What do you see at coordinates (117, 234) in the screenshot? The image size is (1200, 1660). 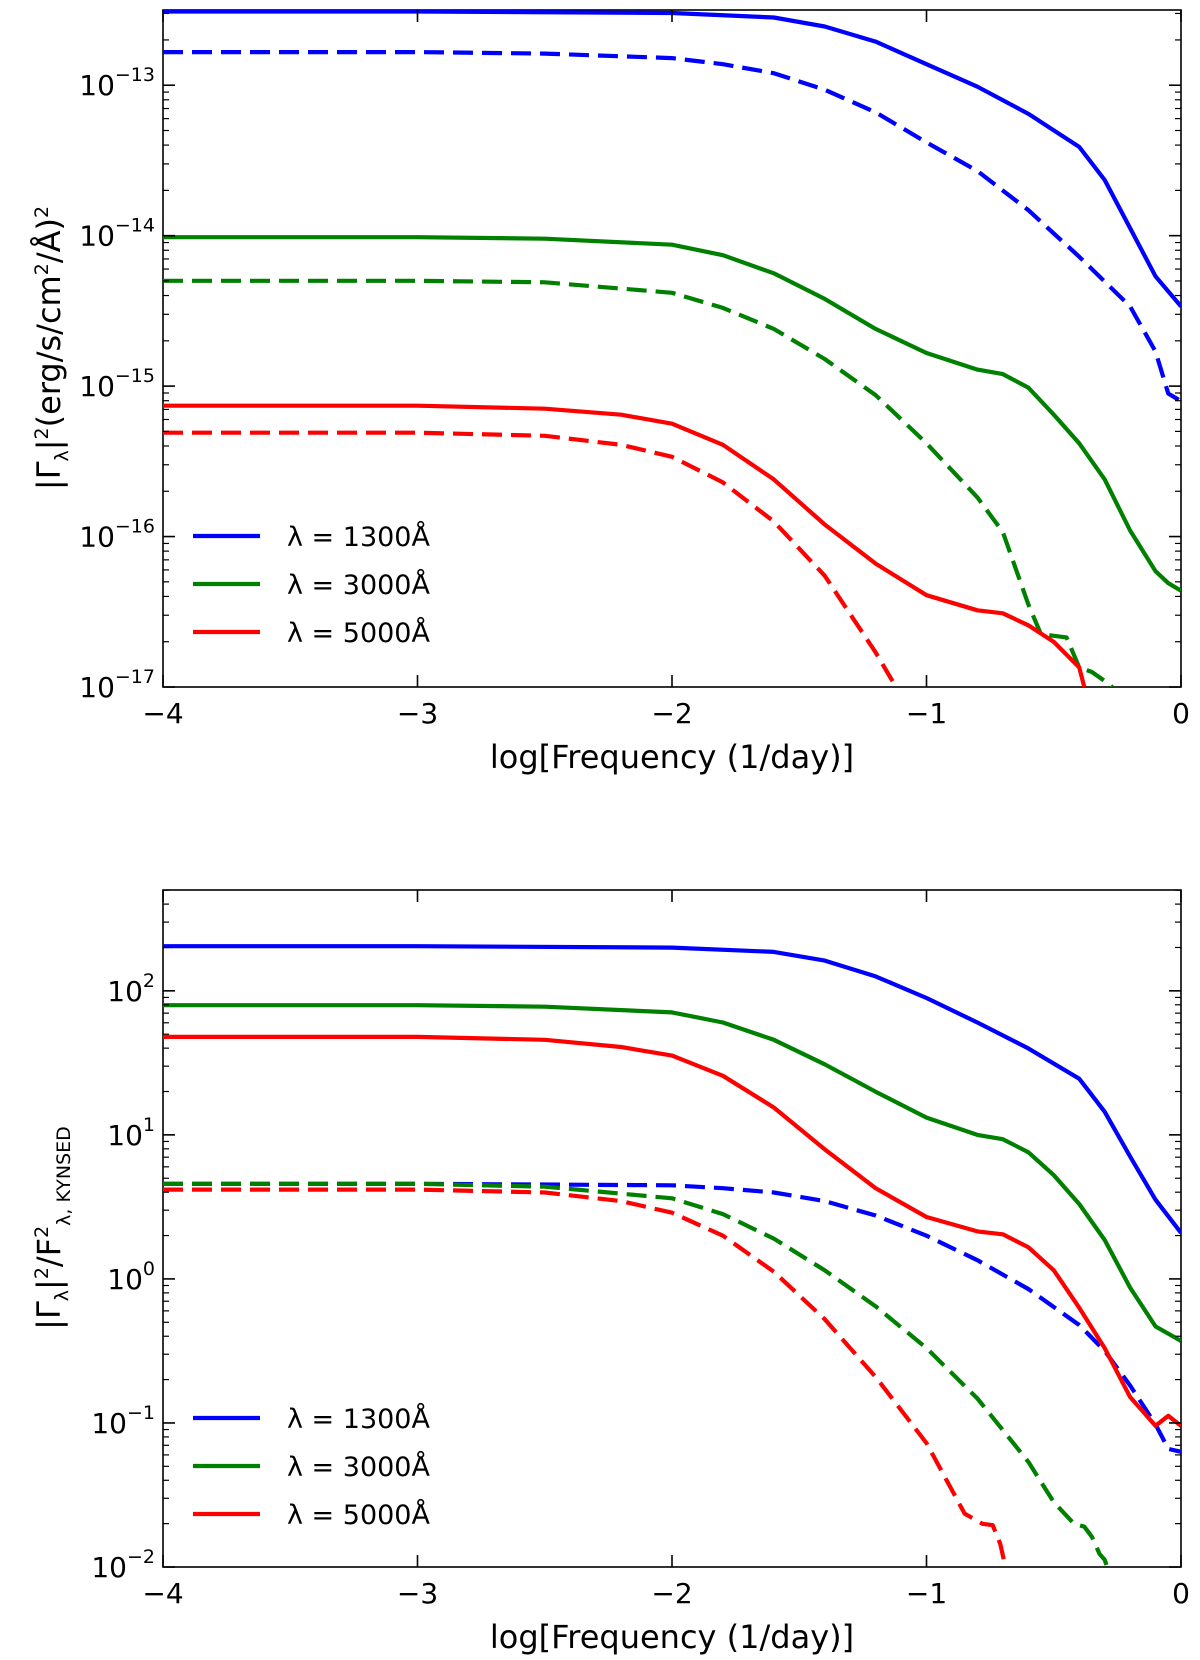 I see `y-tick-label: 10⁻¹⁴` at bounding box center [117, 234].